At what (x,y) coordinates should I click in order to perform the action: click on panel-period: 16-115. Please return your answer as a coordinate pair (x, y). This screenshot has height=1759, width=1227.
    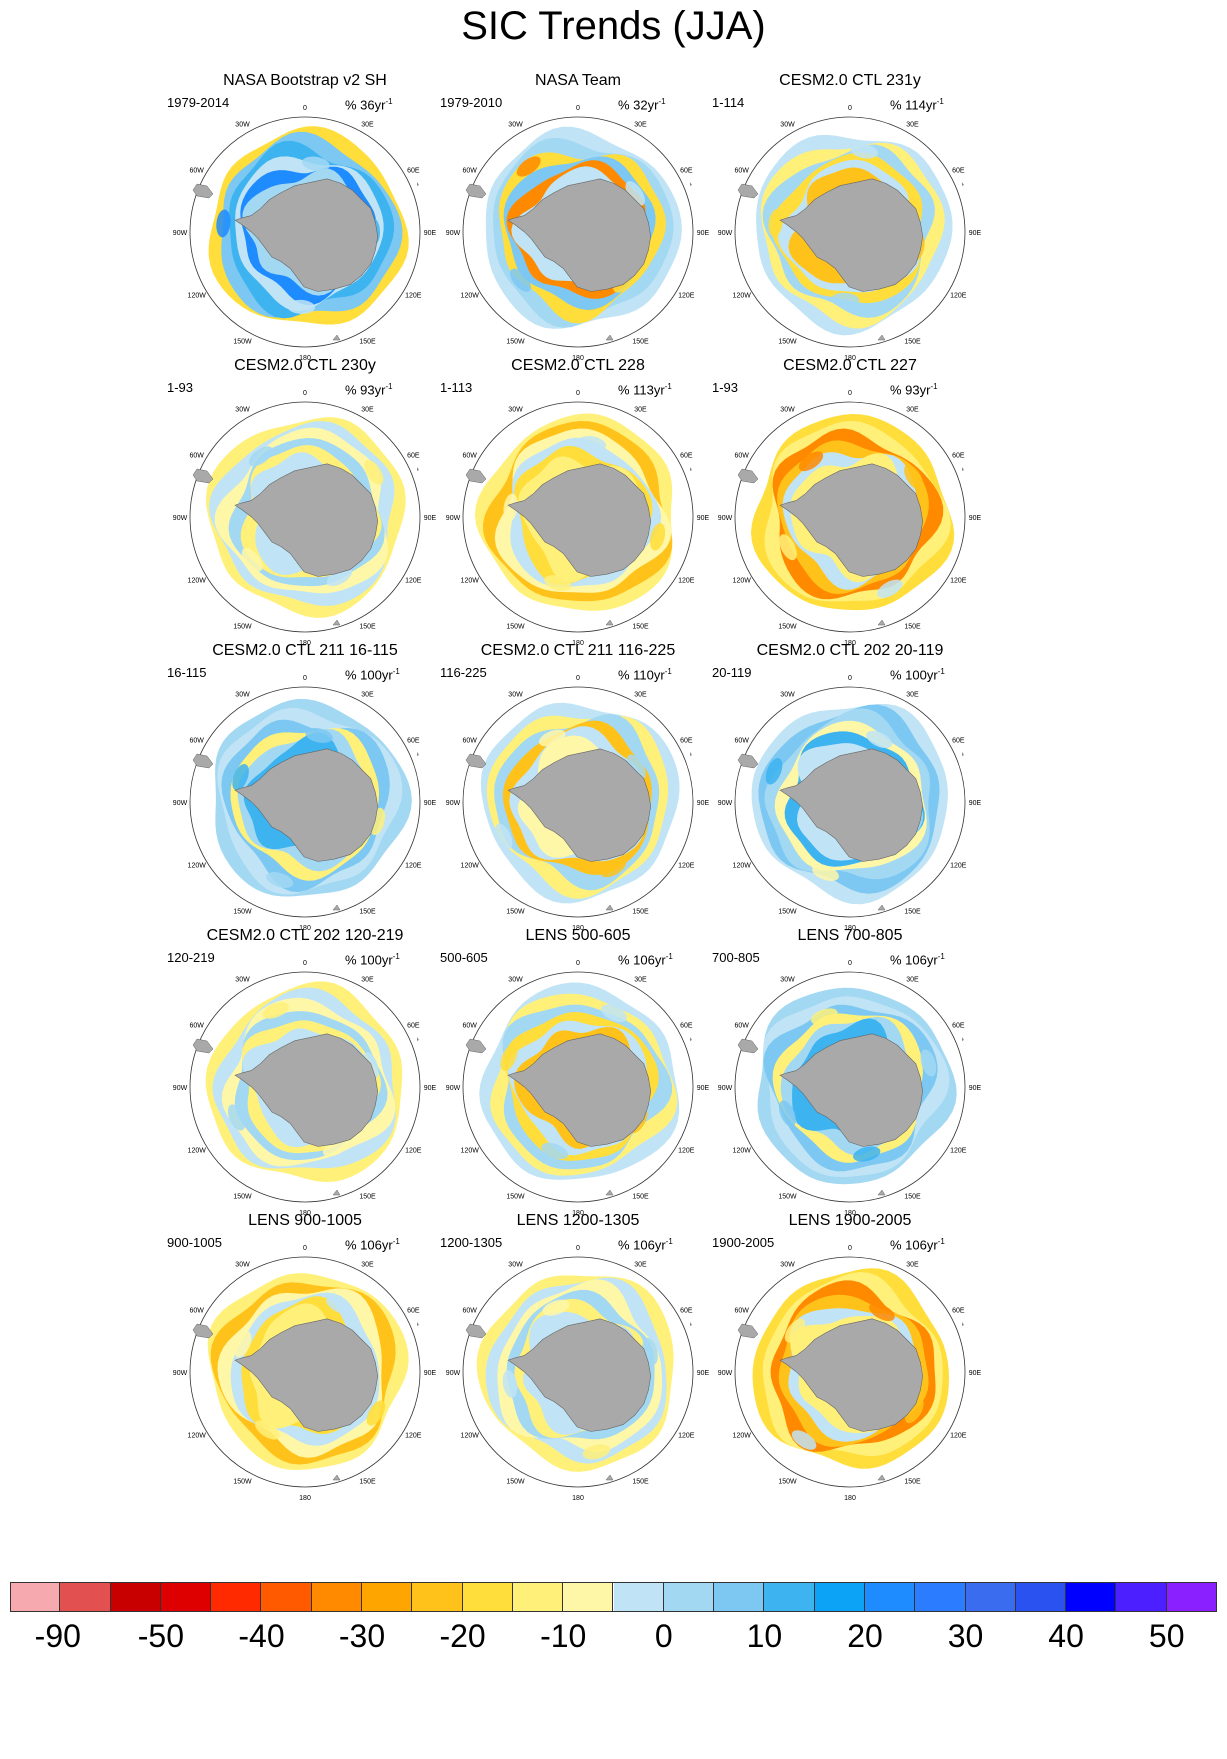
    Looking at the image, I should click on (187, 672).